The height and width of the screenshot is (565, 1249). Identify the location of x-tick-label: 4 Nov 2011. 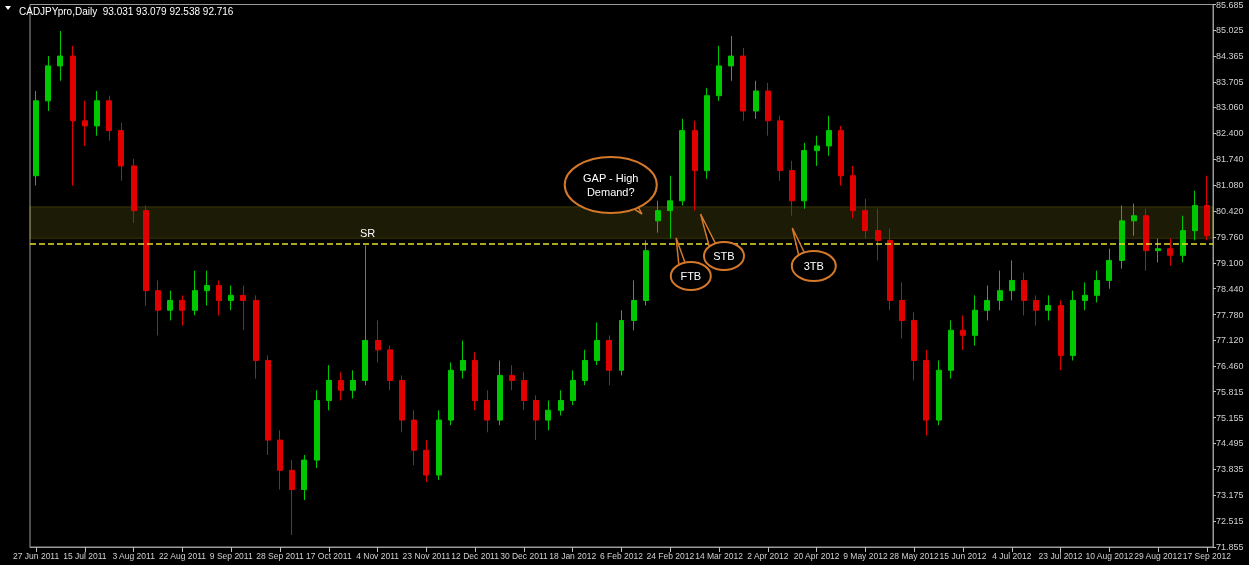
(378, 555).